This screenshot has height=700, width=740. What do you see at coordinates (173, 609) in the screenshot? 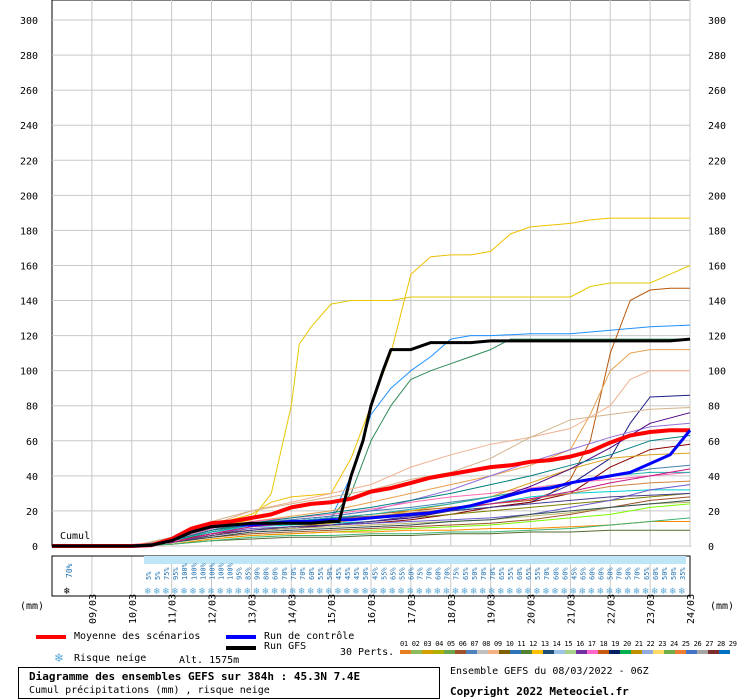
I see `x-tick-label: 11/03` at bounding box center [173, 609].